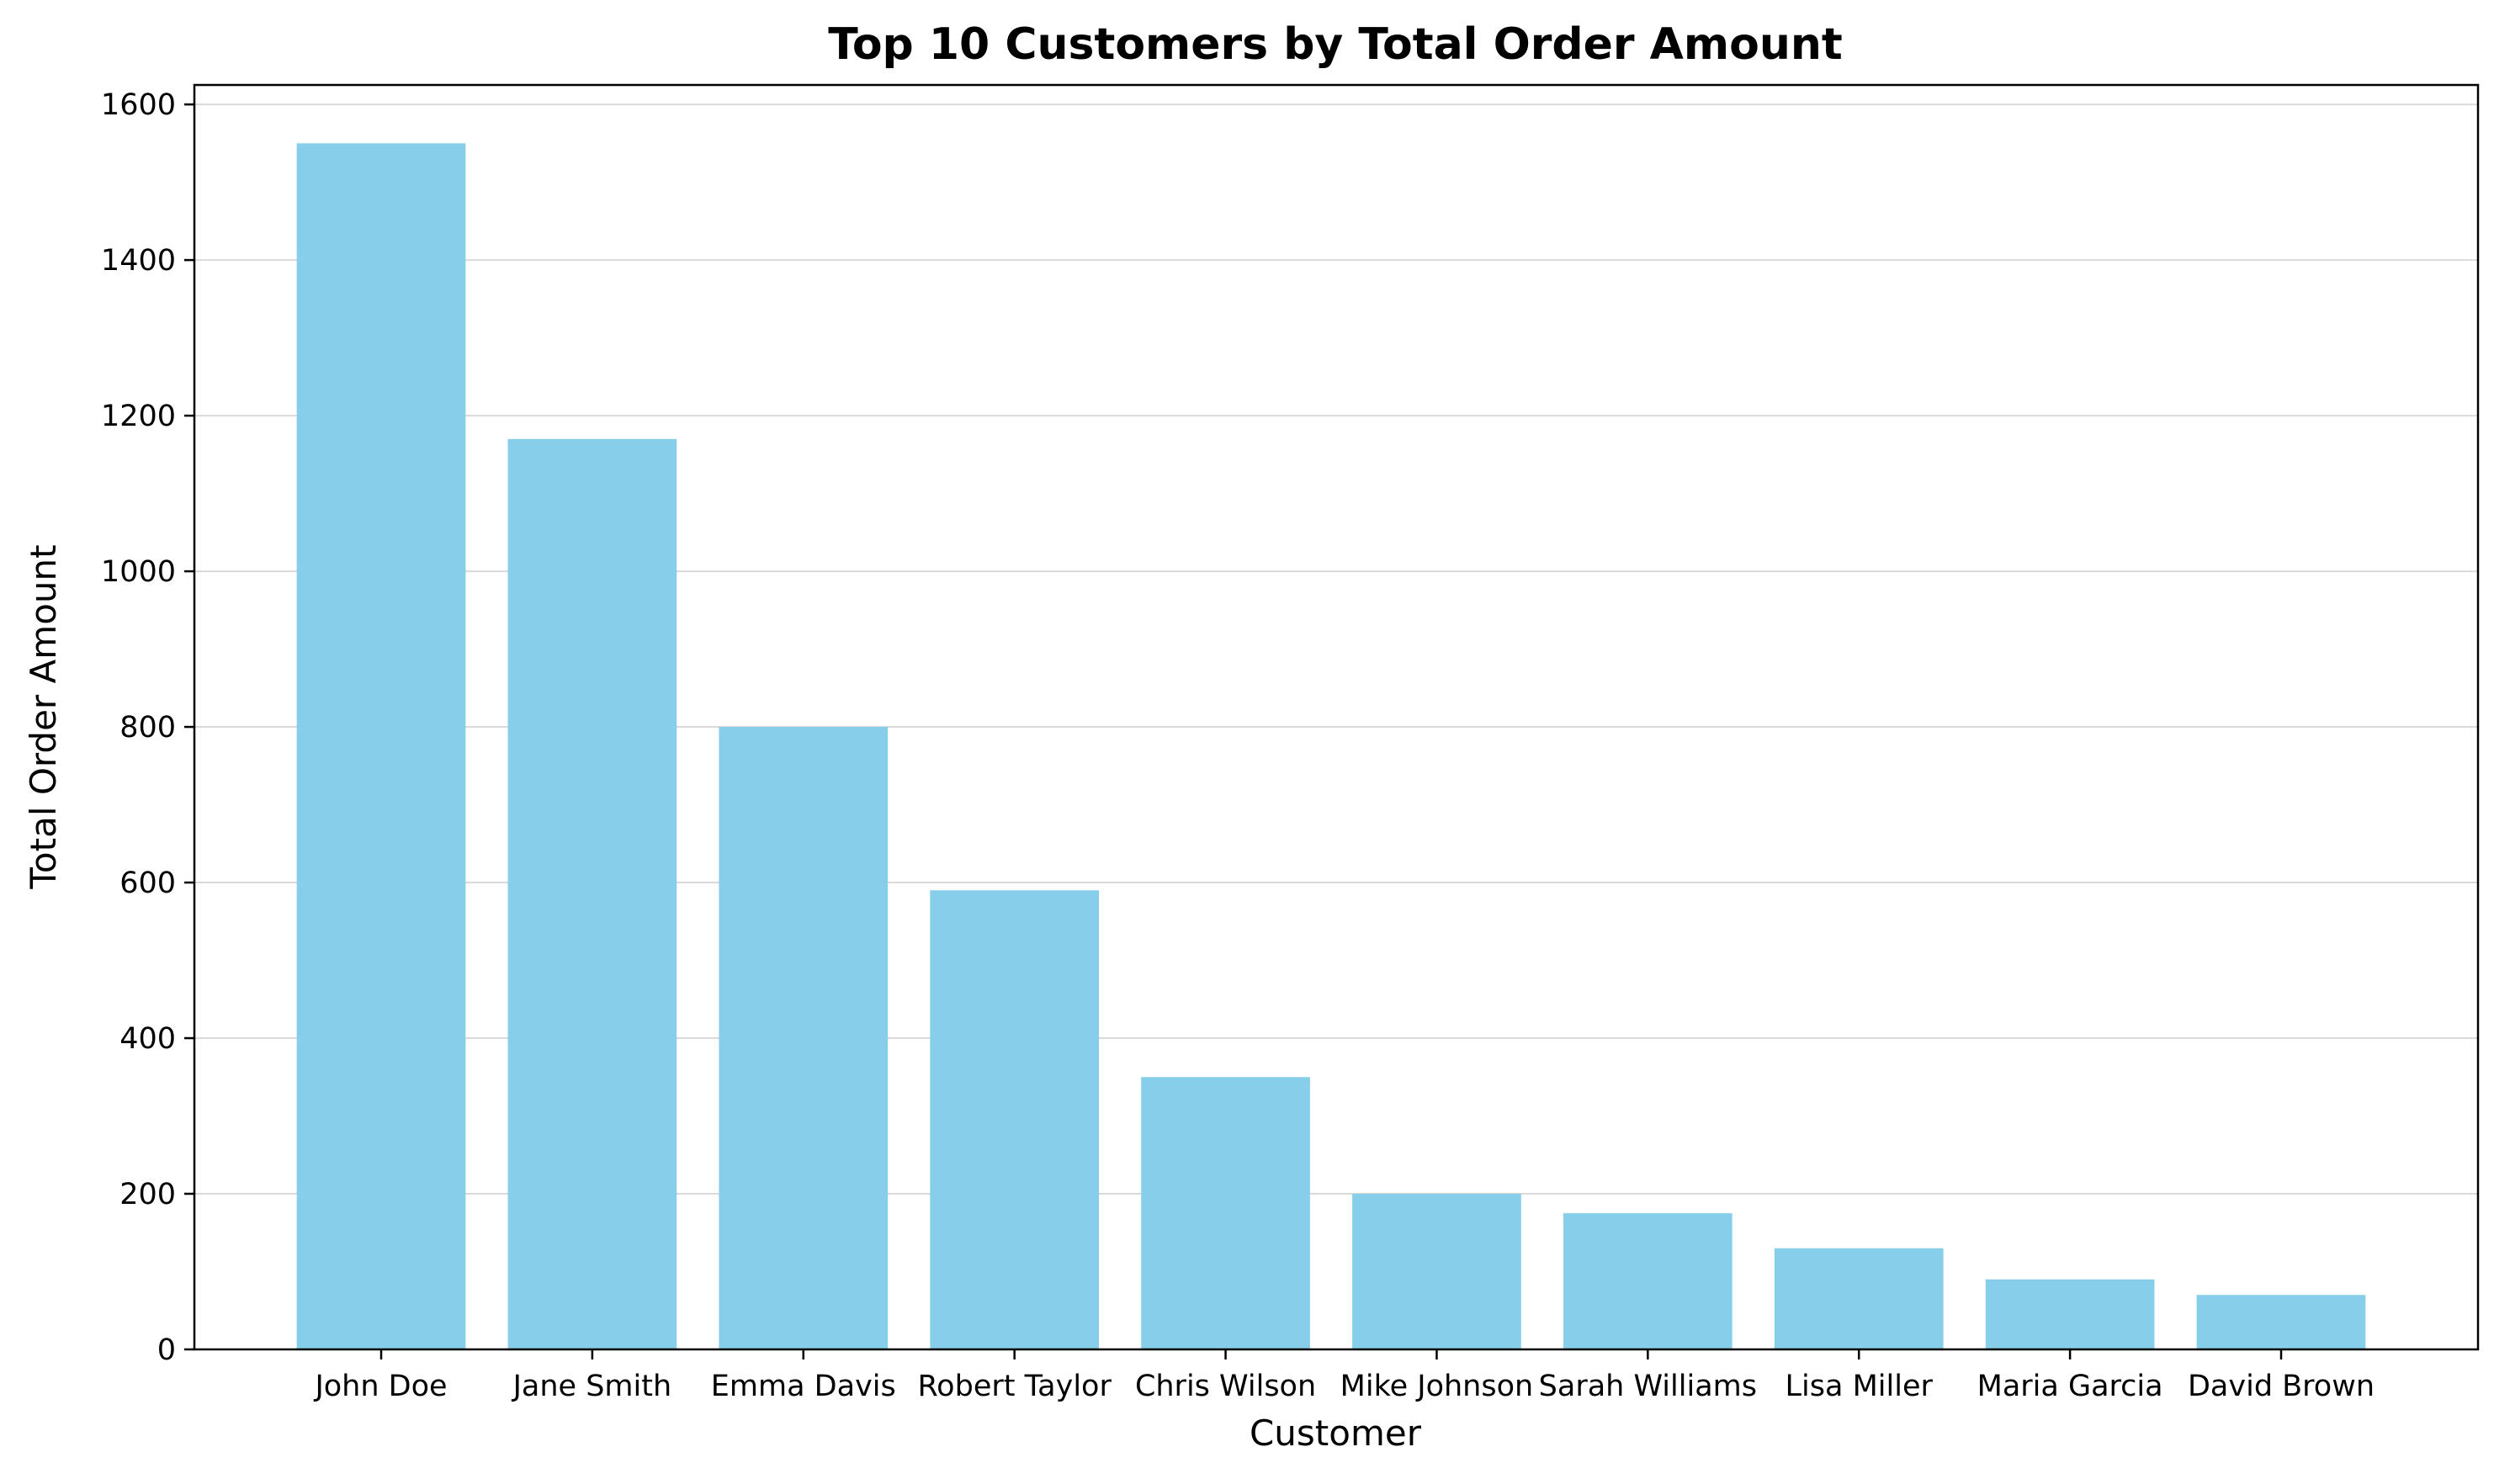 The width and height of the screenshot is (2494, 1484). Describe the element at coordinates (1225, 1386) in the screenshot. I see `x-tick-label-4: Chris Wilson` at that location.